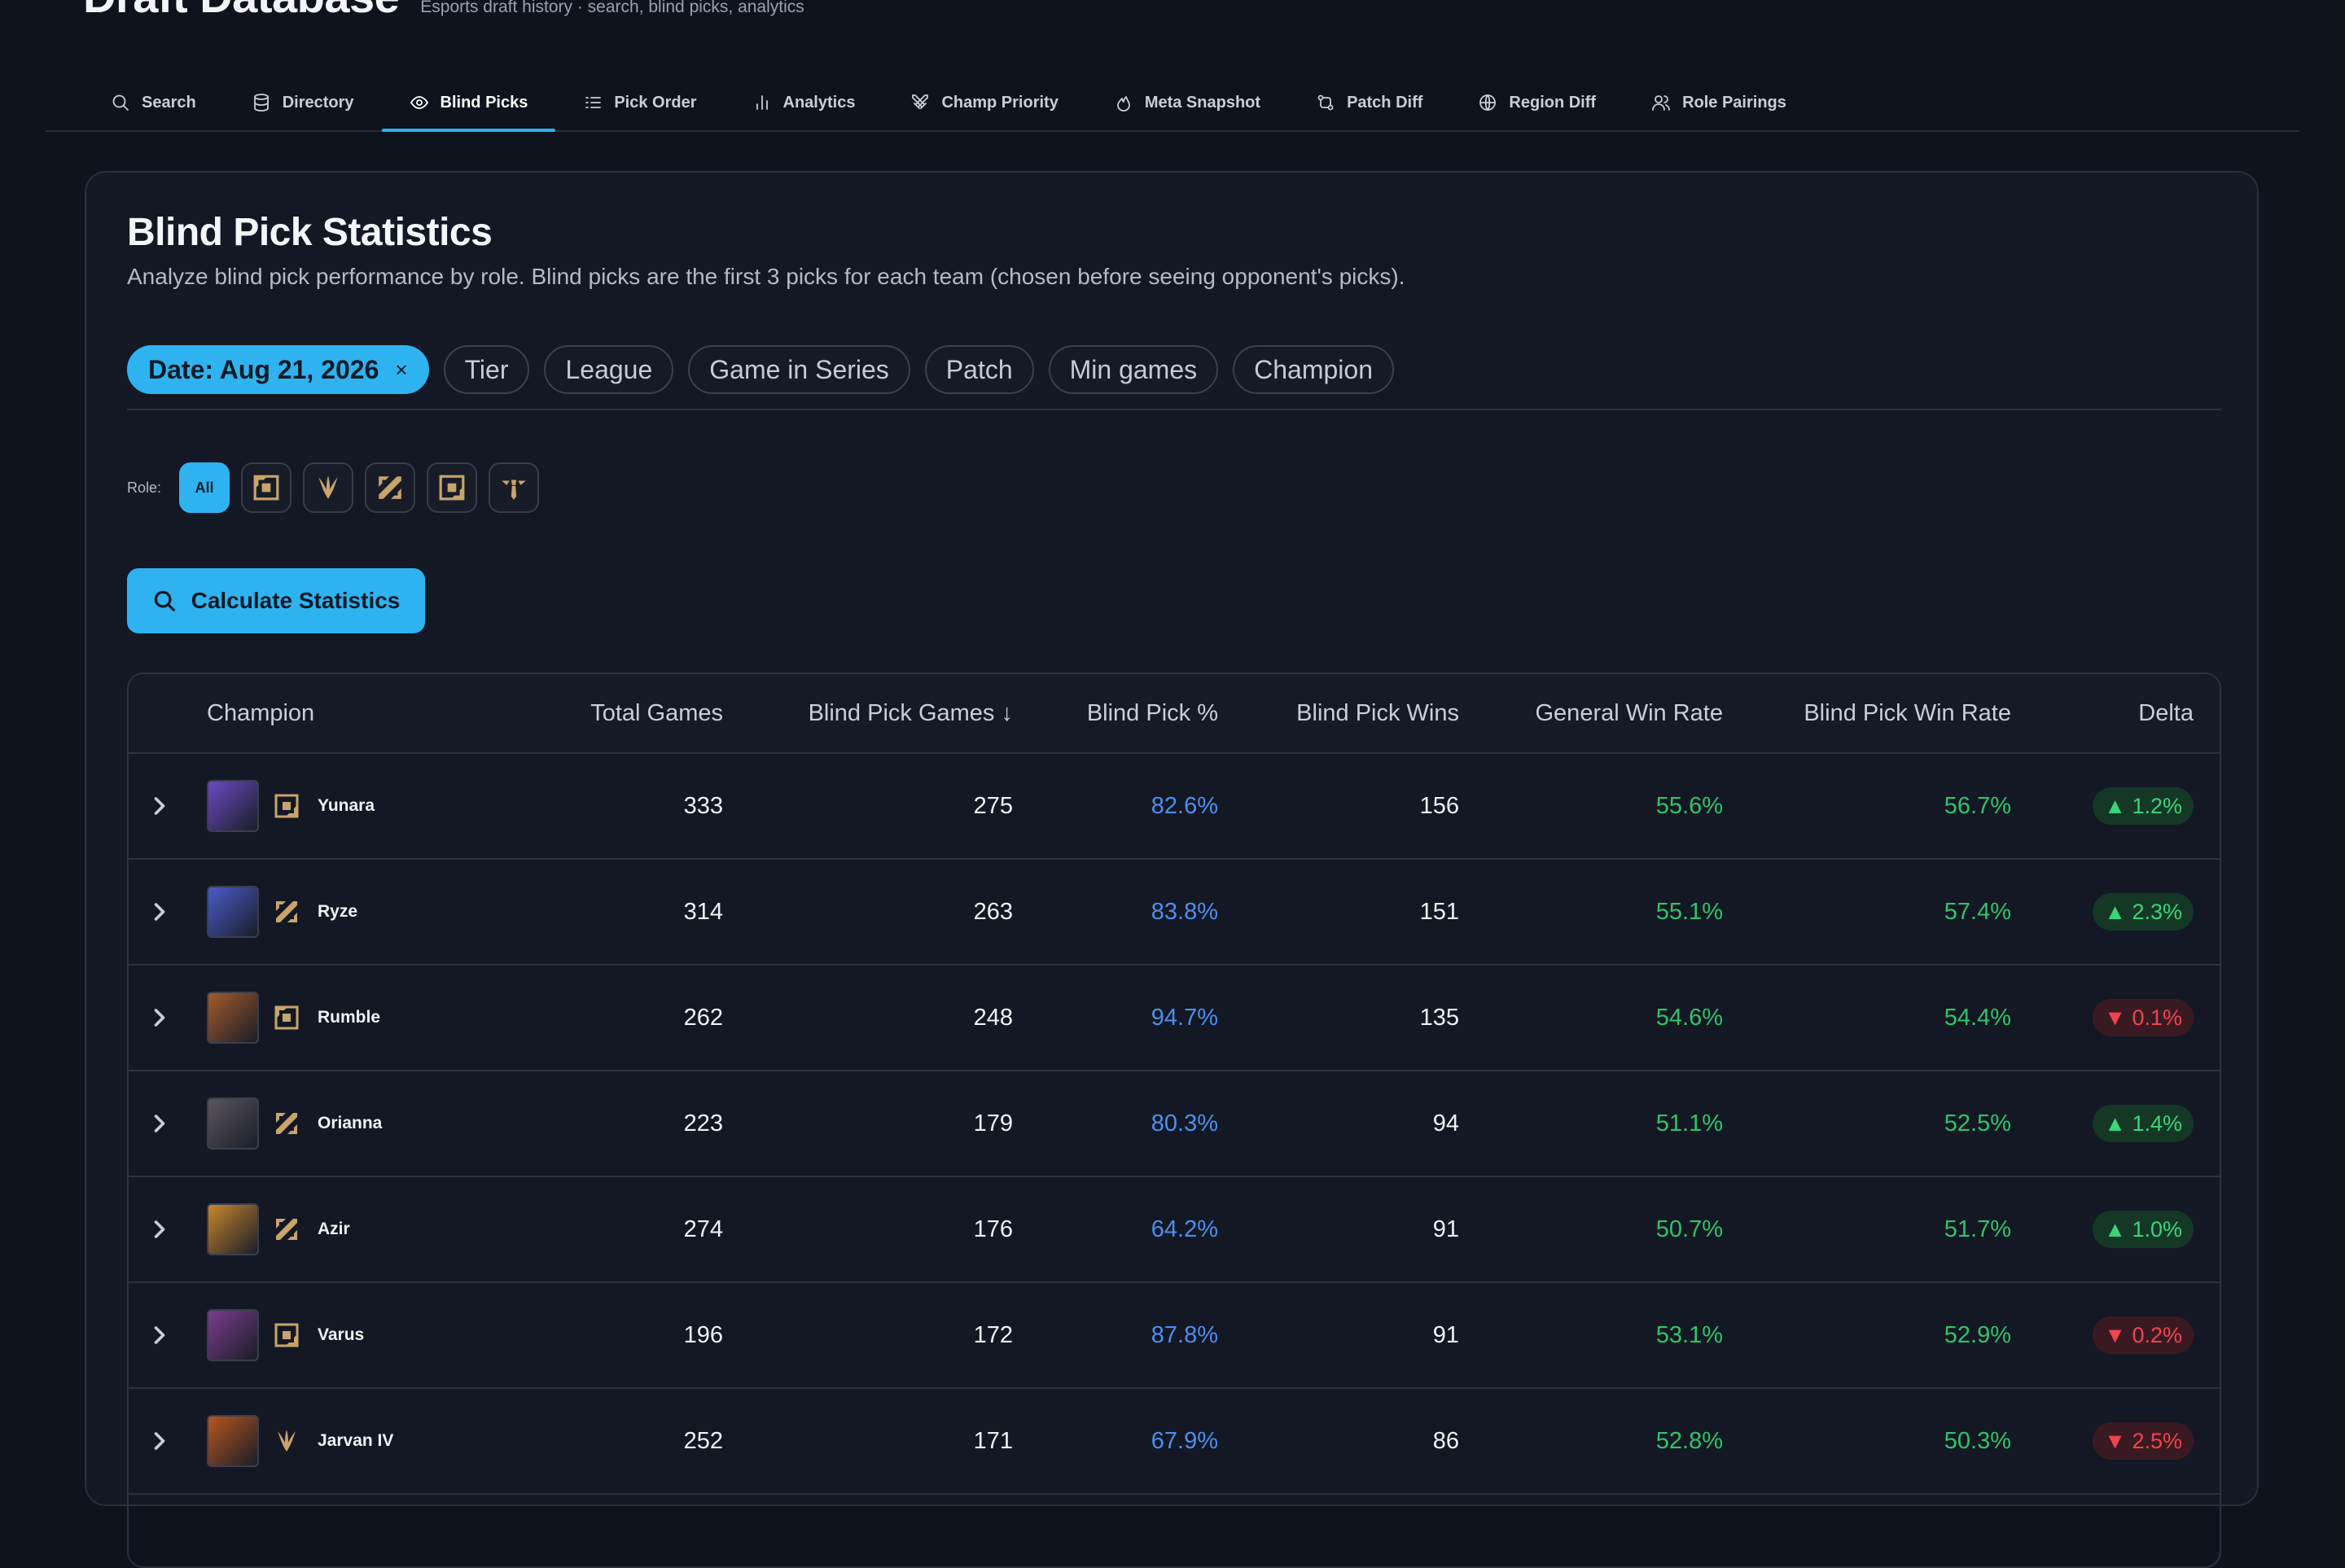 The height and width of the screenshot is (1568, 2345). I want to click on header-blind-pick-games: Blind Pick Games ↓, so click(911, 713).